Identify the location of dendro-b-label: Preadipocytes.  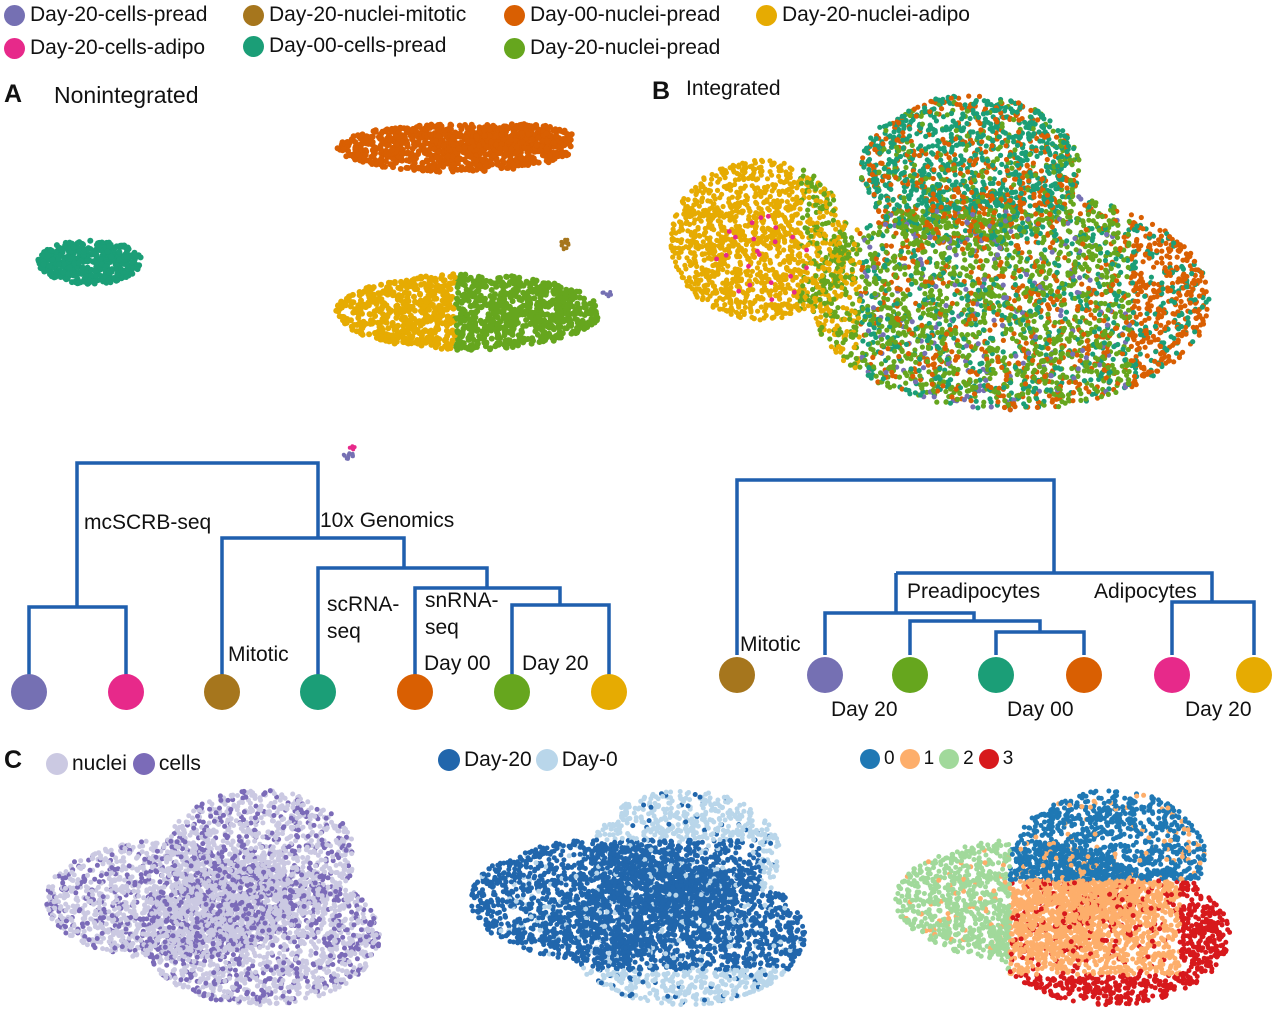
(973, 592).